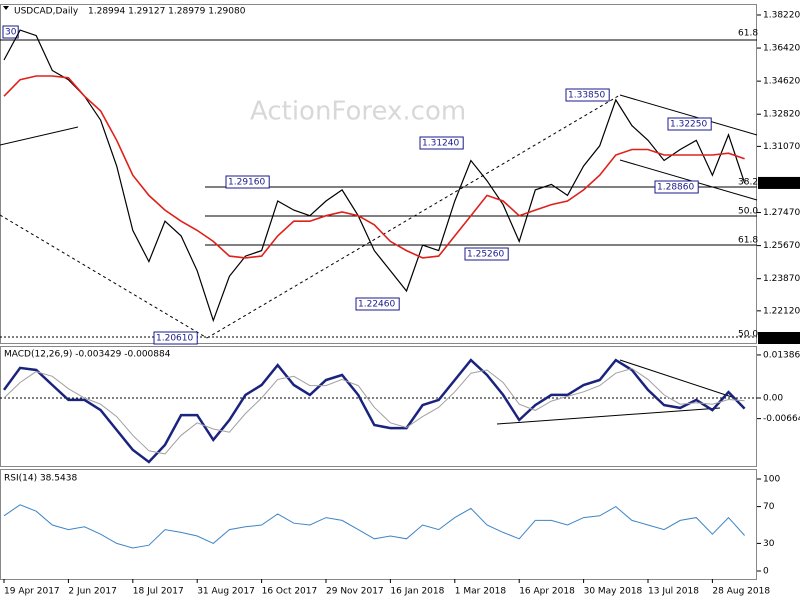 The height and width of the screenshot is (600, 800). I want to click on level-label: 1.28860, so click(675, 188).